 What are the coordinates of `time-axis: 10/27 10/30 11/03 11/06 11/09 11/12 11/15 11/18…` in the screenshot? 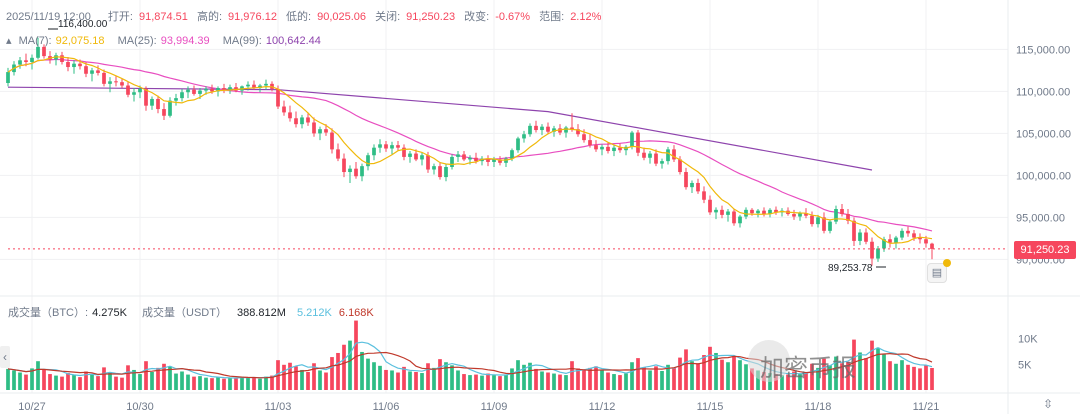 It's located at (478, 407).